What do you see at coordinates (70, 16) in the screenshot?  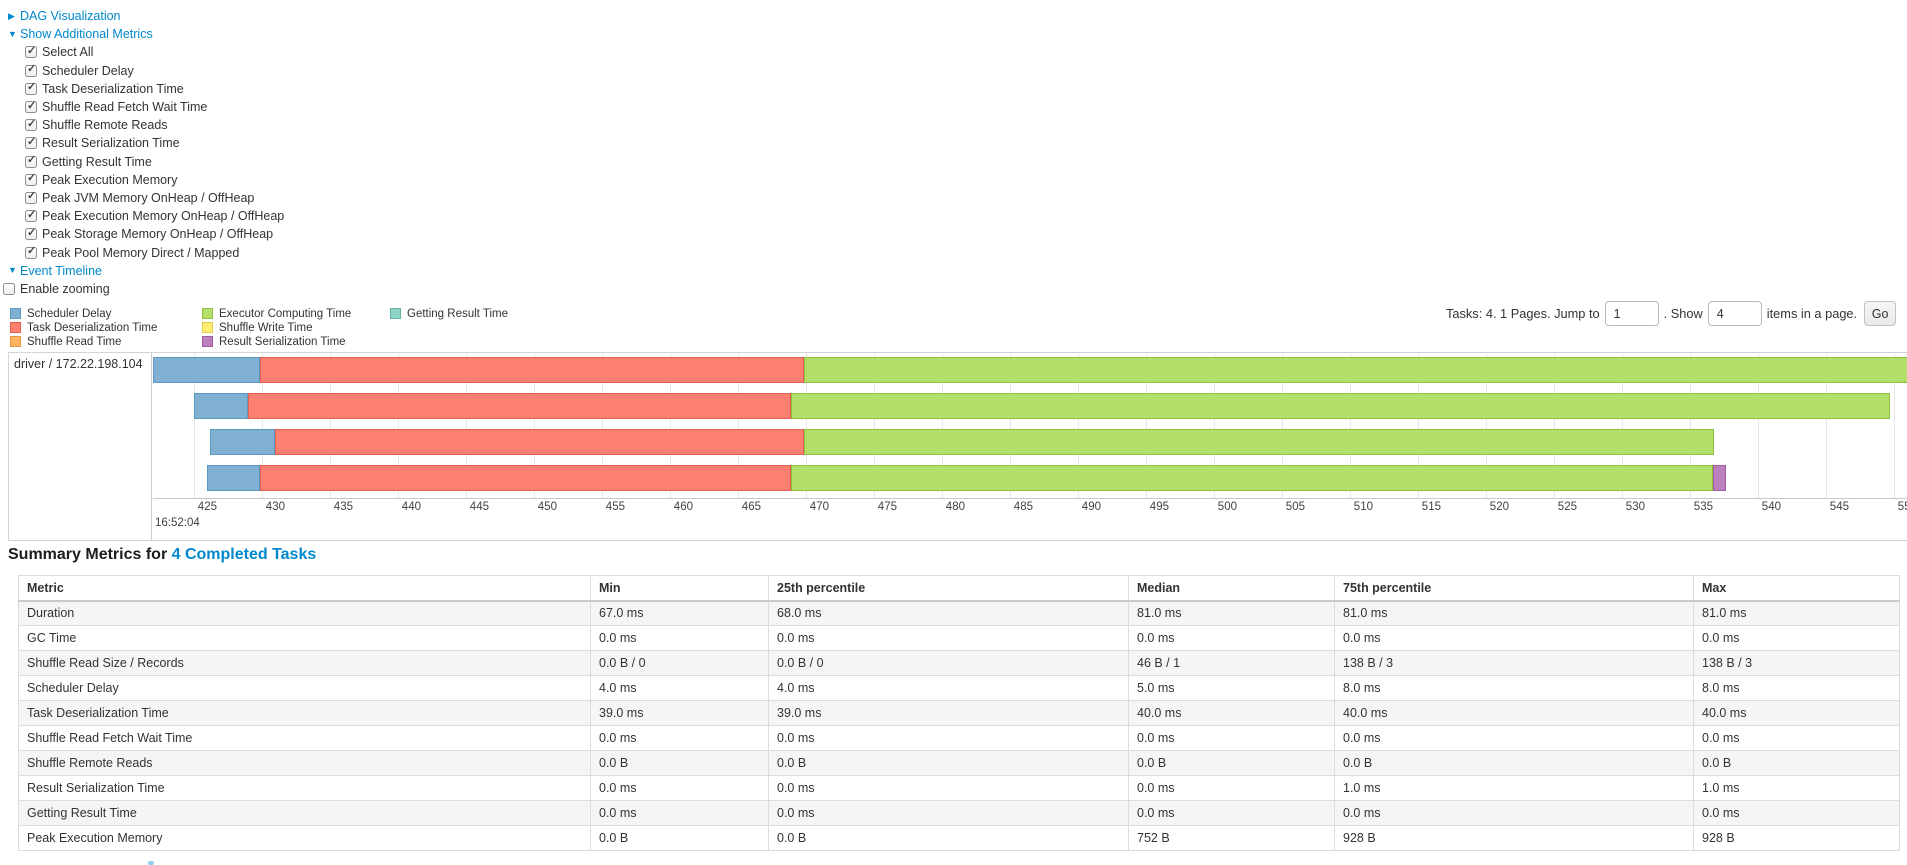 I see `dag-visualization-link: DAG Visualization` at bounding box center [70, 16].